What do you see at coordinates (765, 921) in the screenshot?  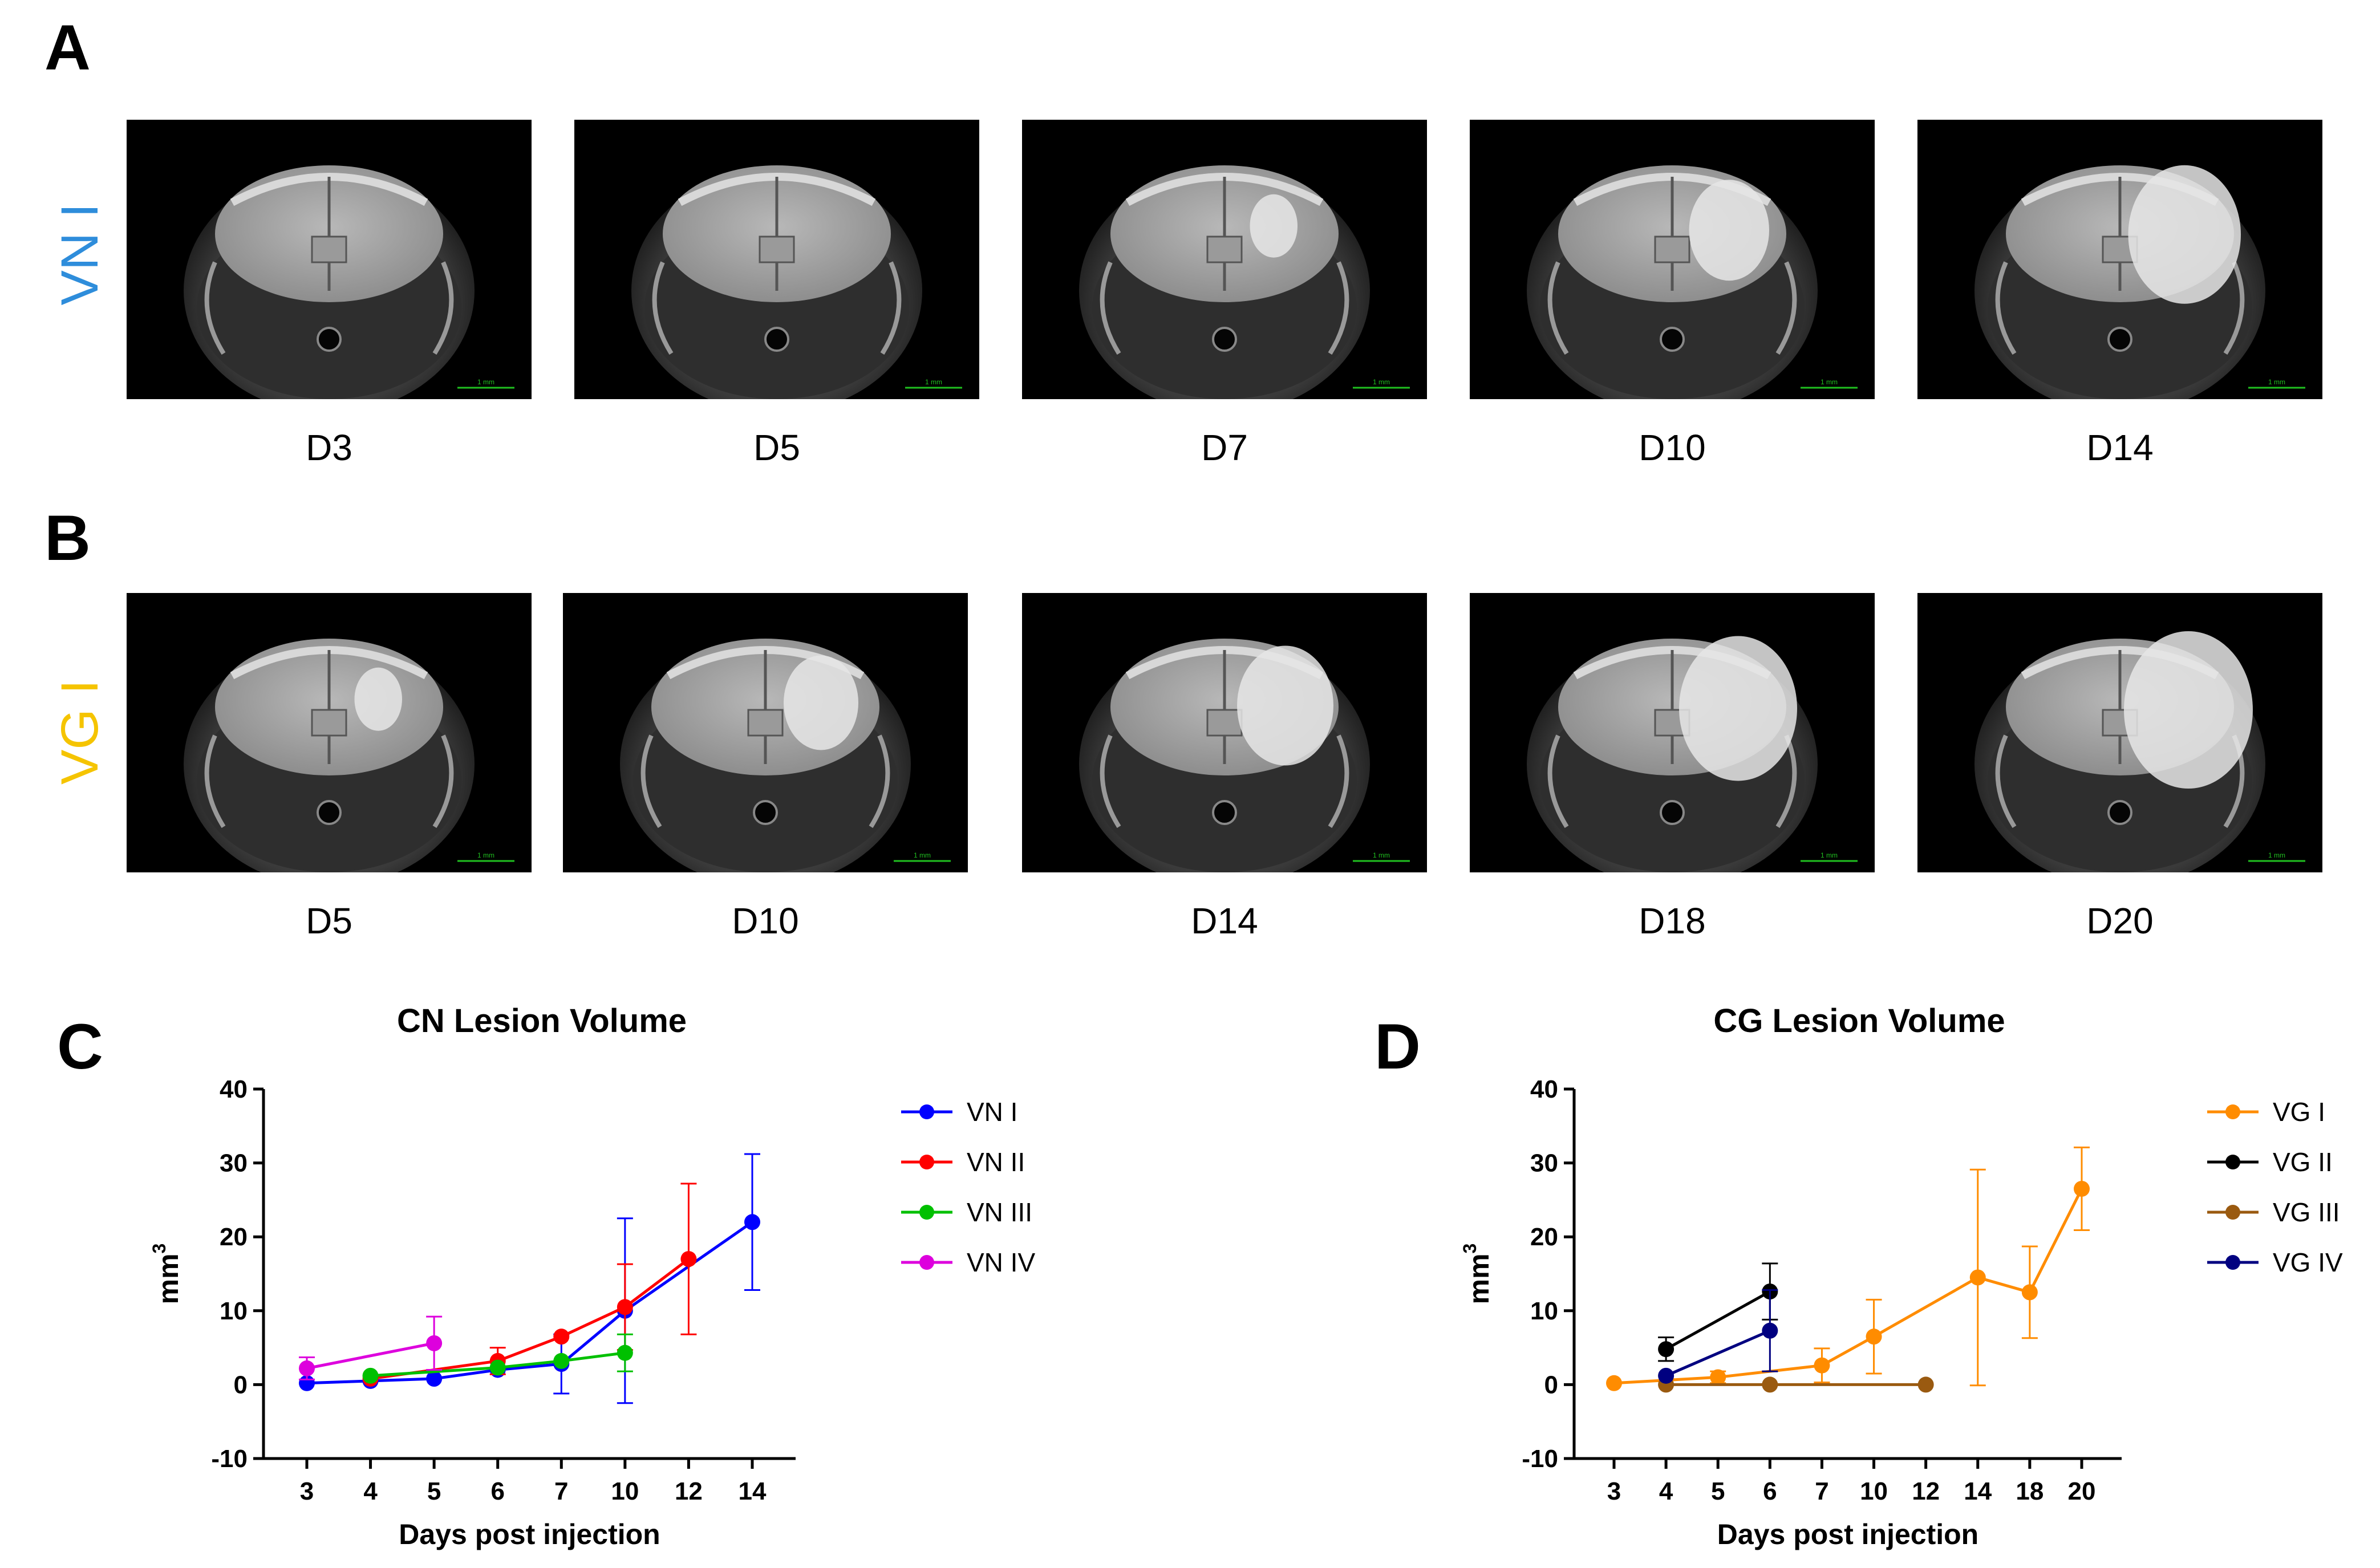 I see `day-label-b-2: D10` at bounding box center [765, 921].